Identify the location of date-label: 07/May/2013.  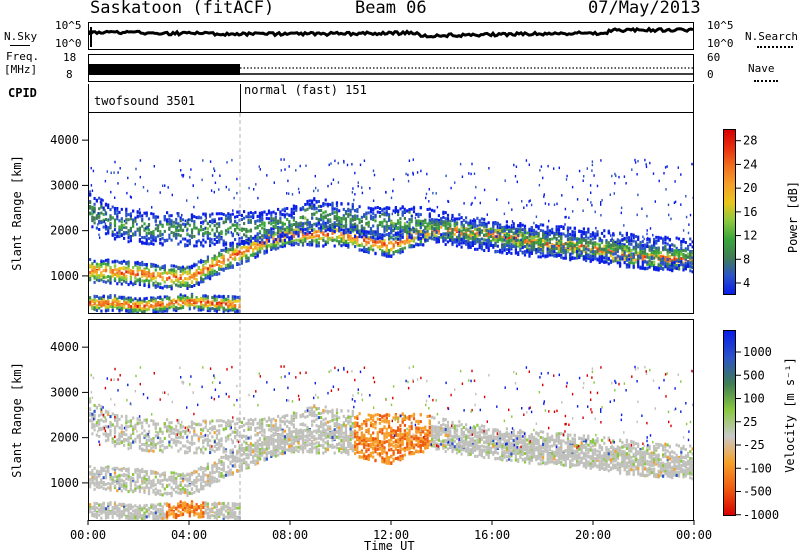
(644, 9).